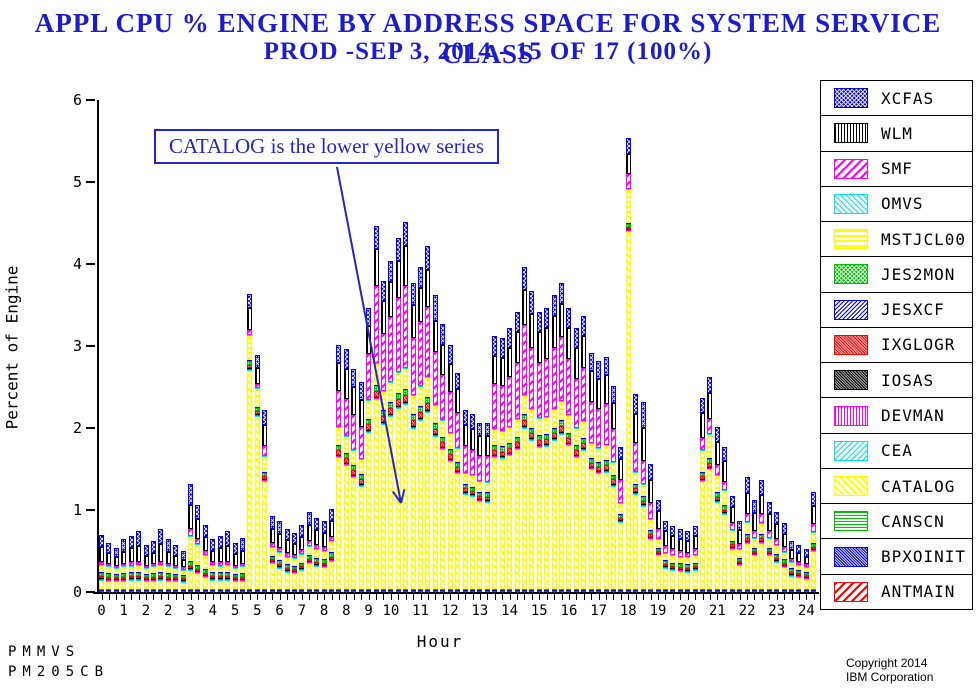 This screenshot has height=693, width=976. I want to click on x-tick-label: 9, so click(368, 611).